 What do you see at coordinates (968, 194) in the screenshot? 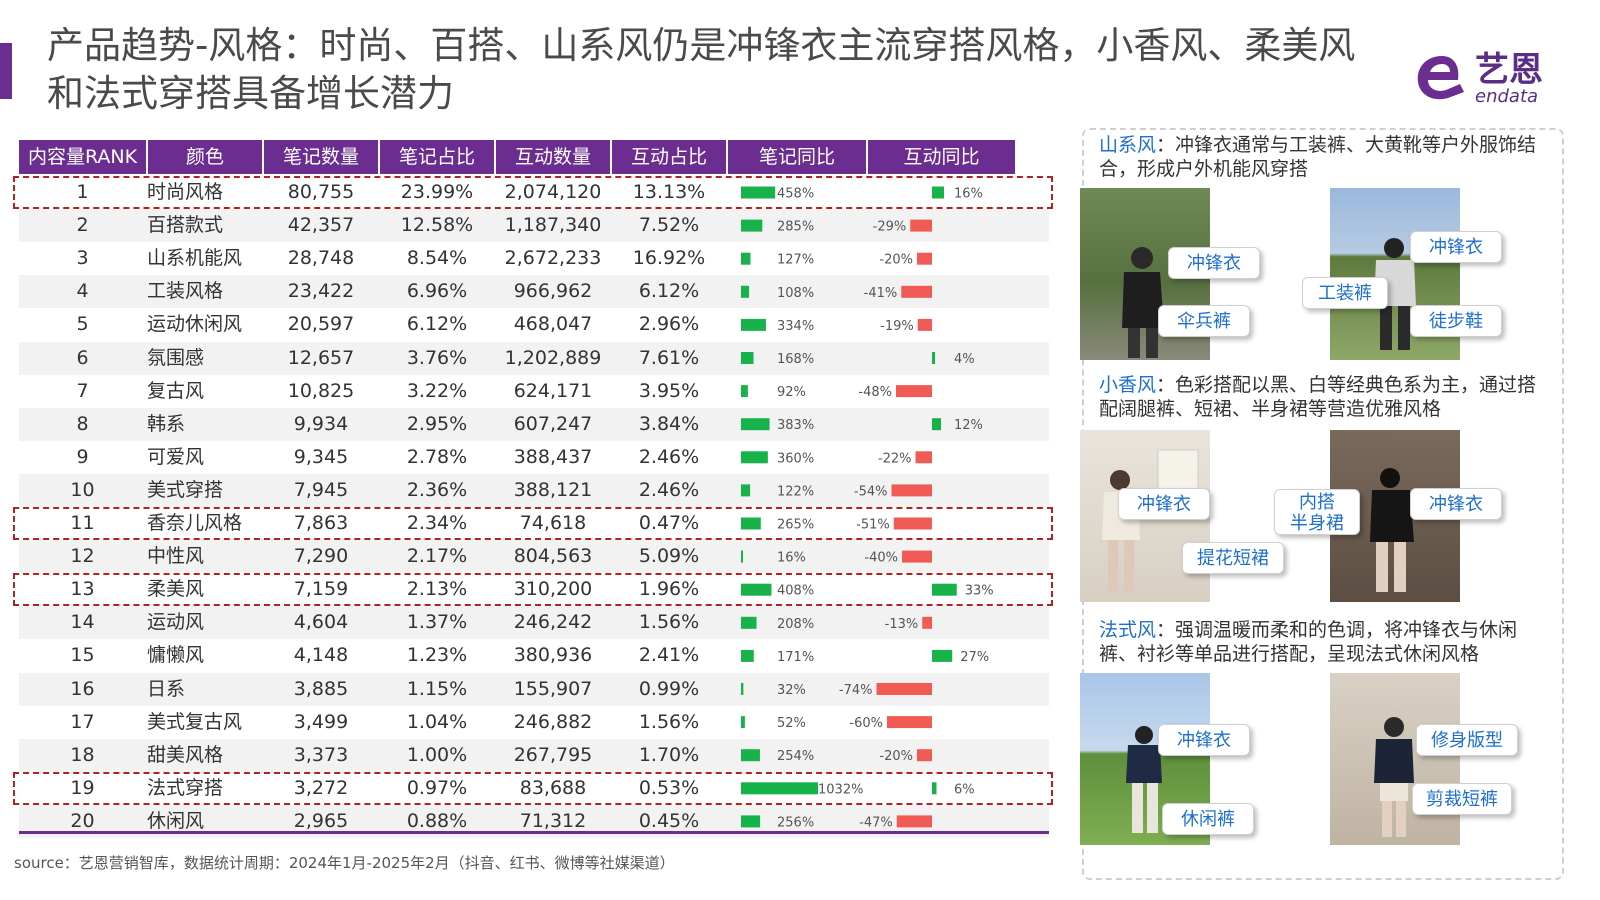
I see `interaction-yoy-label: 16%` at bounding box center [968, 194].